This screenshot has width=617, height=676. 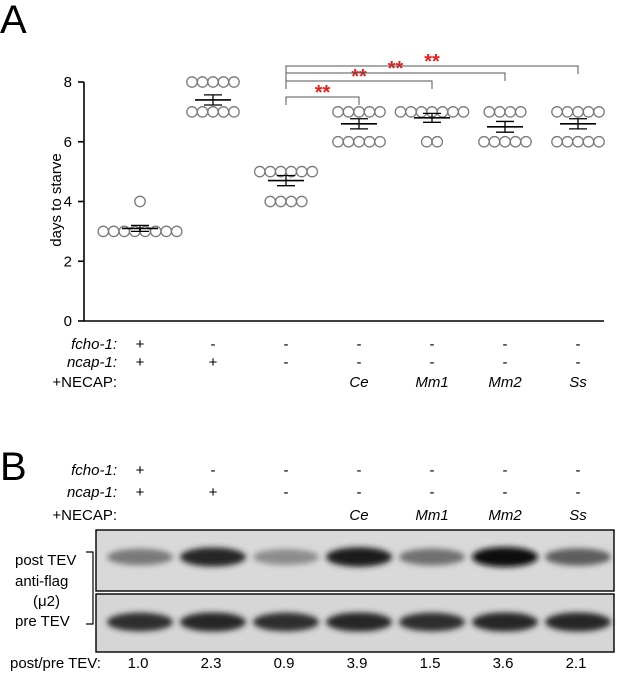 I want to click on y-axis-title: days to starve, so click(x=56, y=199).